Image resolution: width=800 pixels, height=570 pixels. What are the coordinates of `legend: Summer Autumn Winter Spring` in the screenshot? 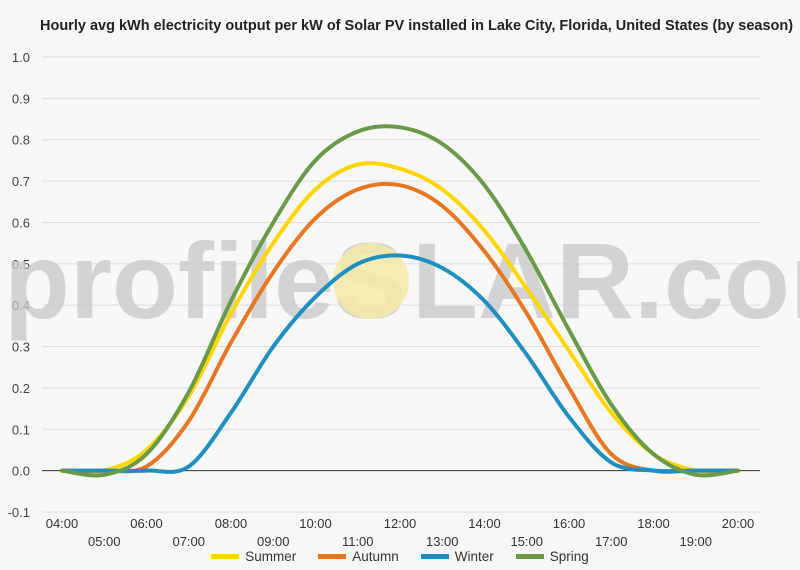 It's located at (400, 556).